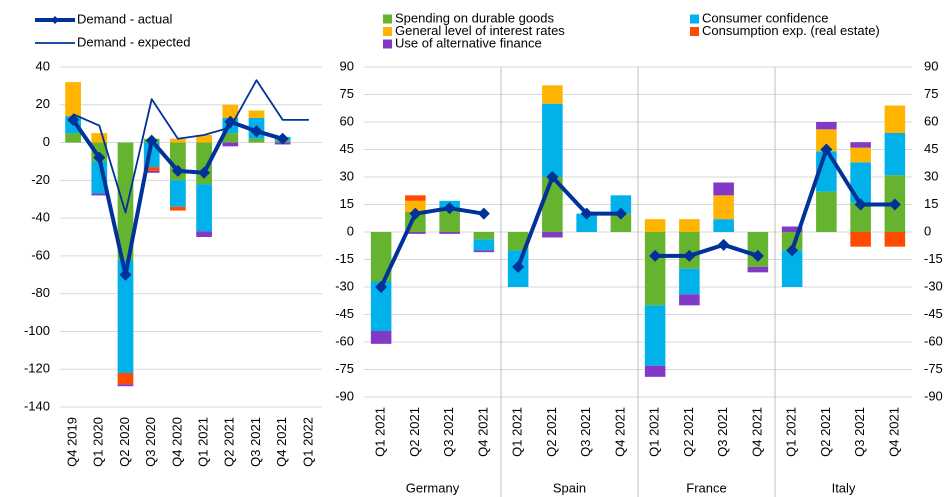 This screenshot has width=949, height=497. I want to click on group-label: France, so click(706, 487).